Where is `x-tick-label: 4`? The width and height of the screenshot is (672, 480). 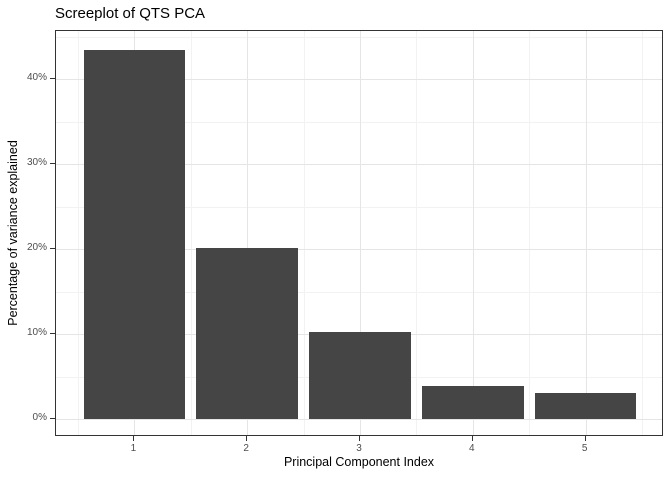 x-tick-label: 4 is located at coordinates (472, 448).